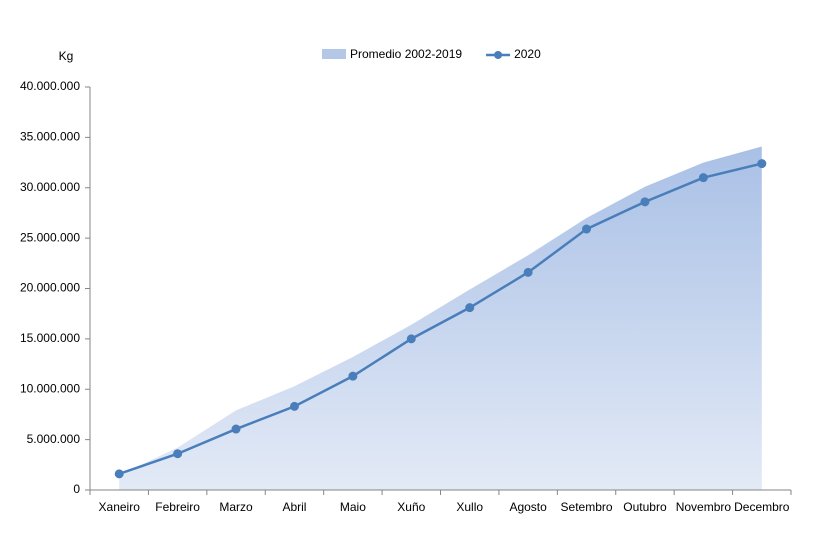 The image size is (822, 555). Describe the element at coordinates (50, 237) in the screenshot. I see `y-tick-label: 25.000.000` at that location.